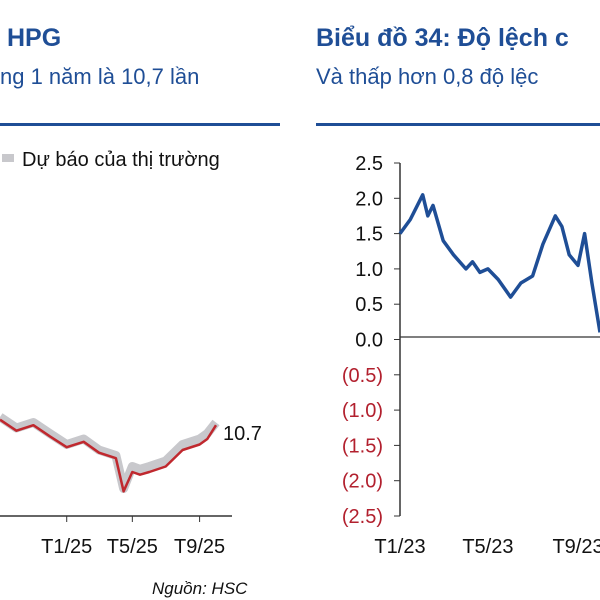 The height and width of the screenshot is (600, 600). I want to click on left-x-tick-label: T9/25, so click(199, 547).